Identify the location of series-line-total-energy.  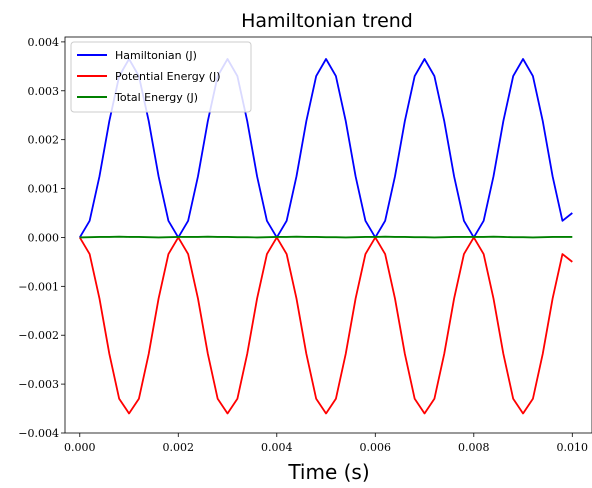
(326, 237).